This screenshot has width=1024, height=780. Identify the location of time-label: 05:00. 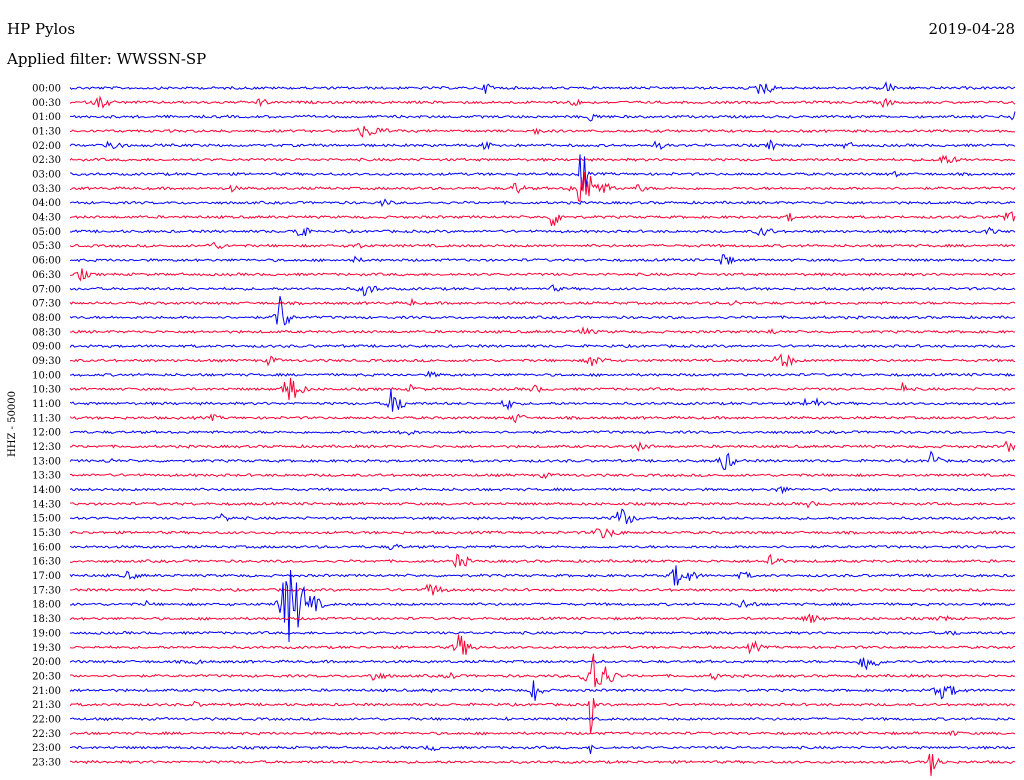
(46, 232).